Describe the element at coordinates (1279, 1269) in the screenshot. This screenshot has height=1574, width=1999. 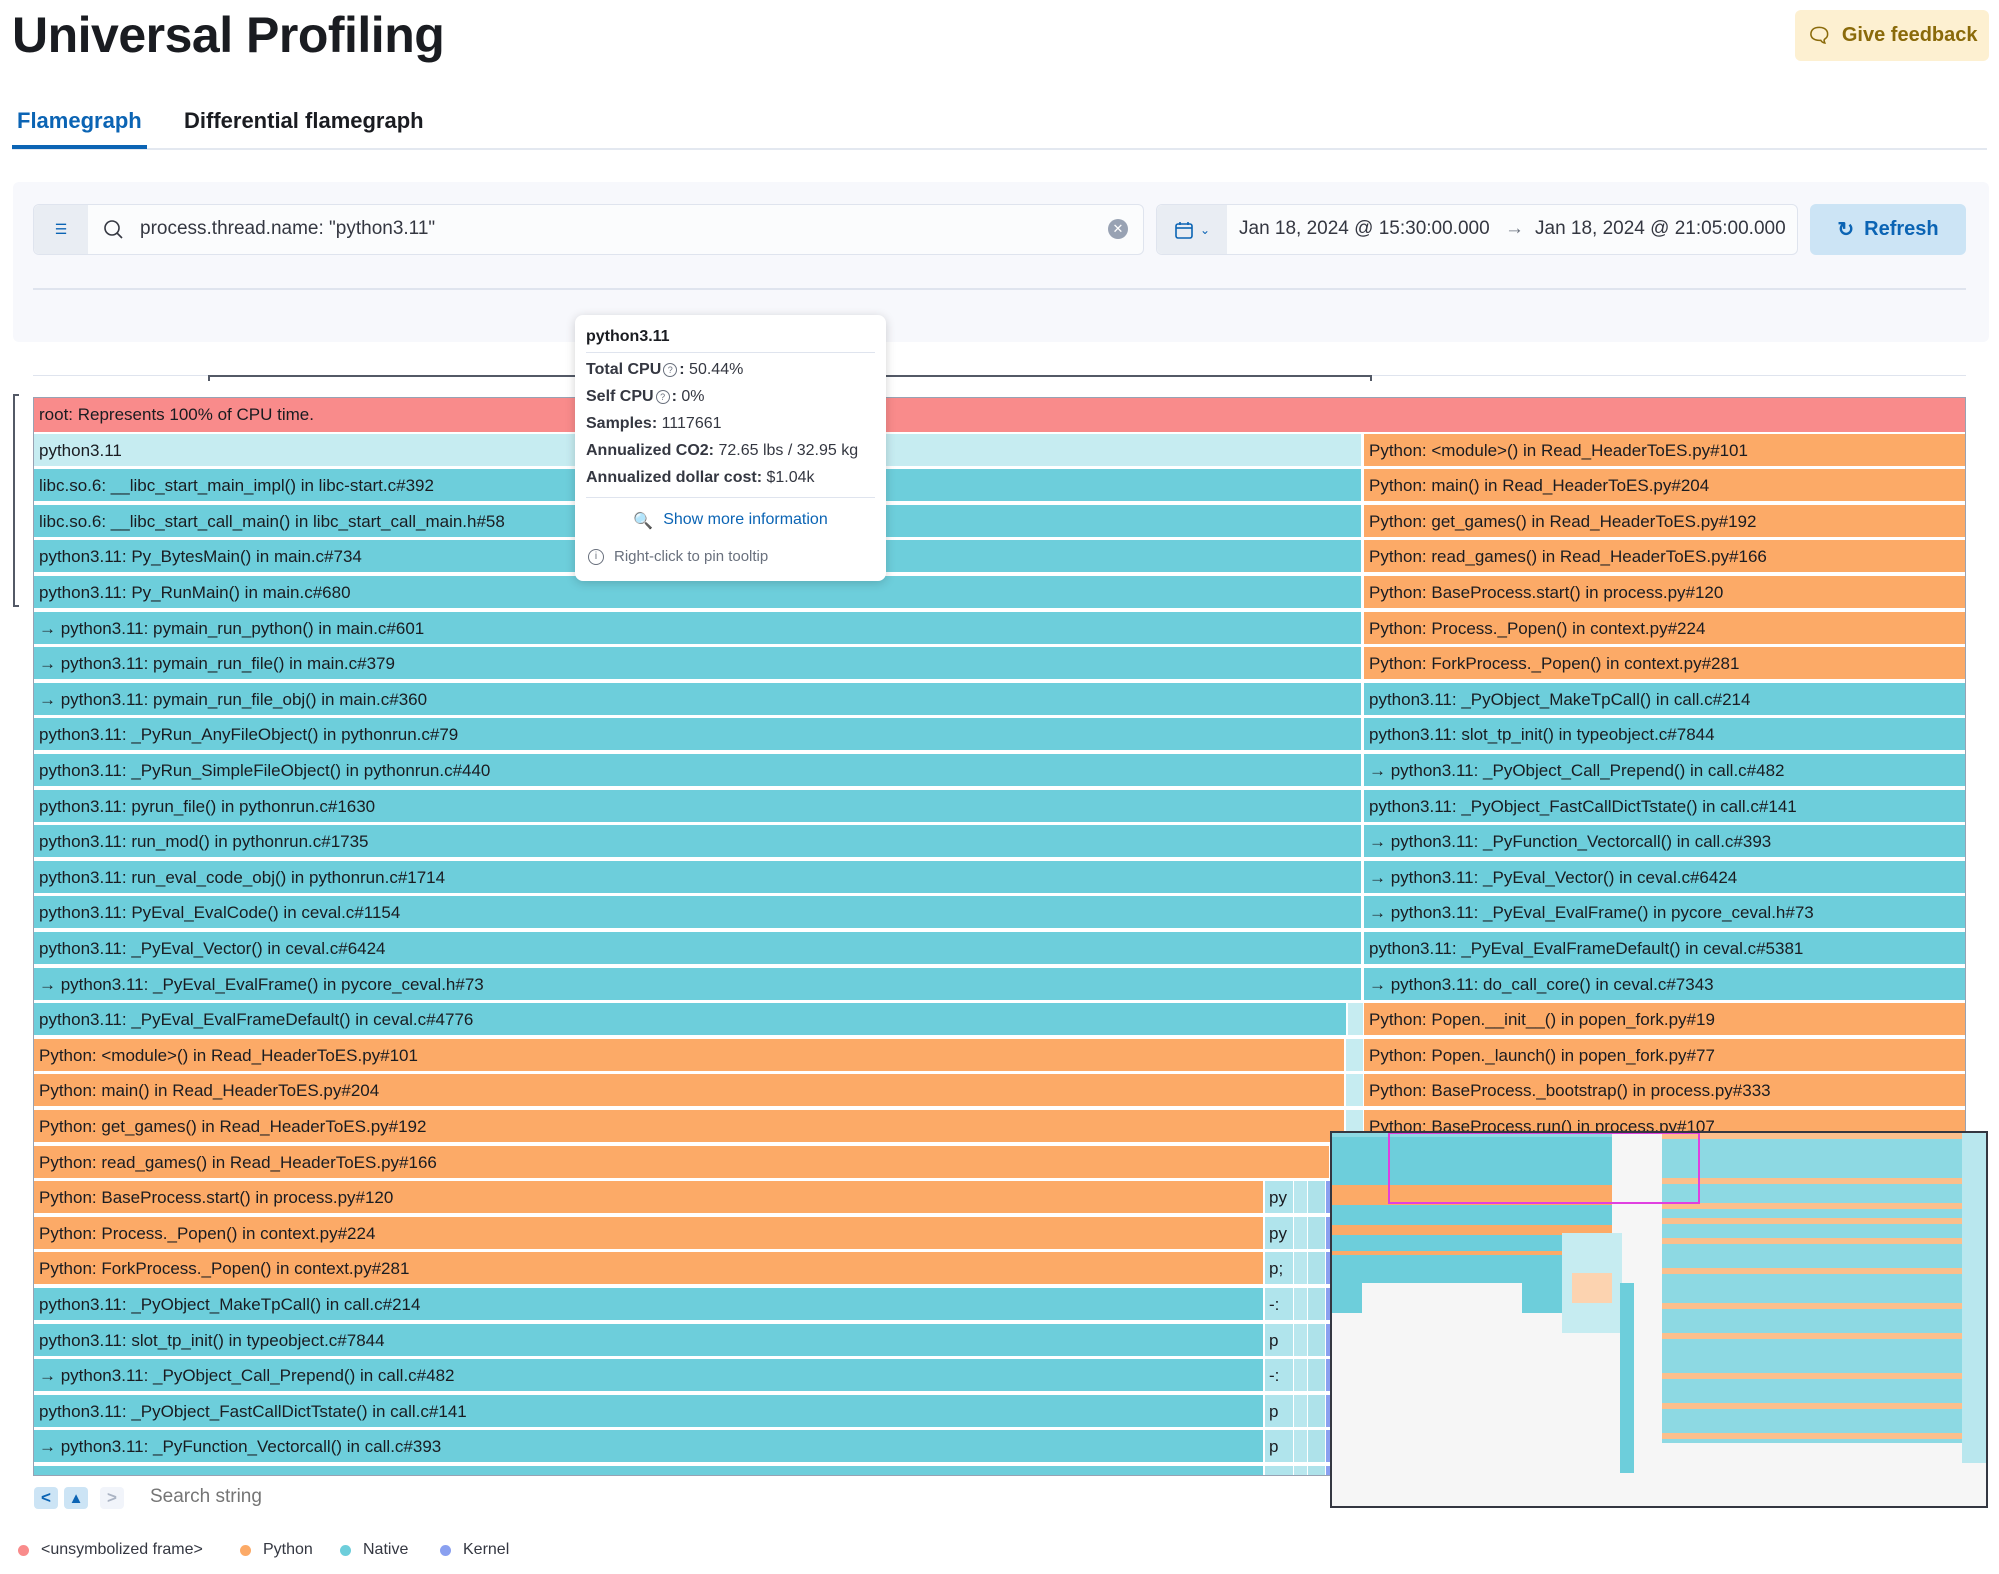
I see `frame: p;` at that location.